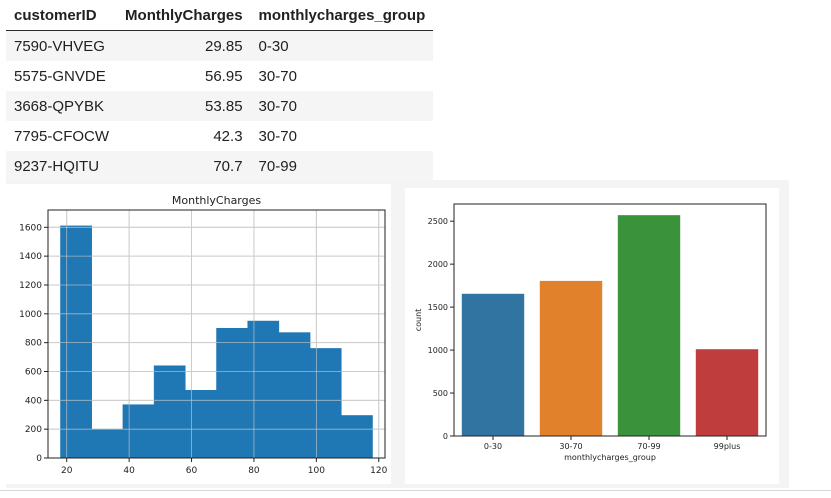 This screenshot has height=498, width=831. Describe the element at coordinates (61, 166) in the screenshot. I see `customer-id-cell: 9237-HQITU` at that location.